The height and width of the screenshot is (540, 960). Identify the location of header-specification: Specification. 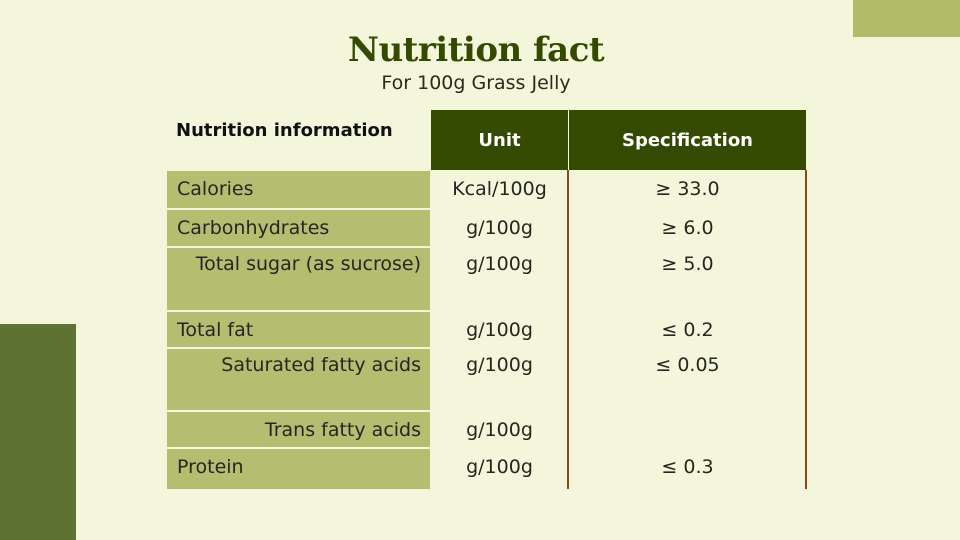
(687, 140).